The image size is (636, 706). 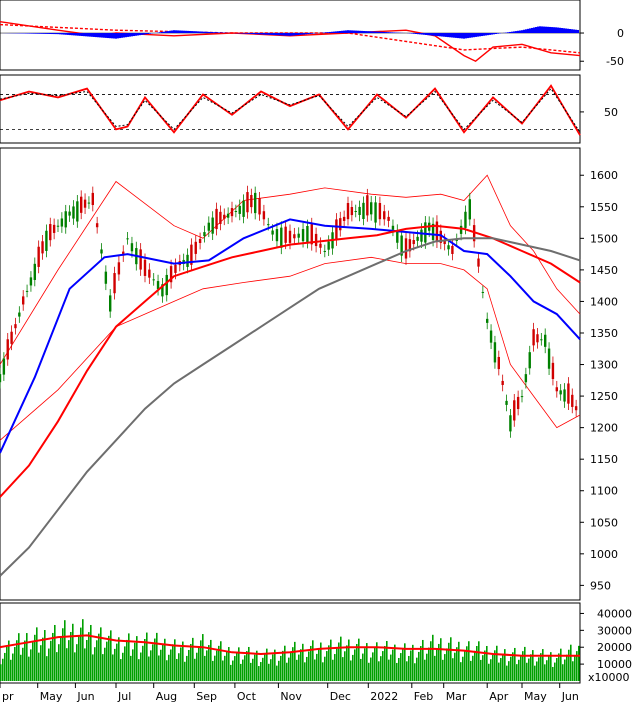 What do you see at coordinates (604, 175) in the screenshot?
I see `price-tick-label: 1600` at bounding box center [604, 175].